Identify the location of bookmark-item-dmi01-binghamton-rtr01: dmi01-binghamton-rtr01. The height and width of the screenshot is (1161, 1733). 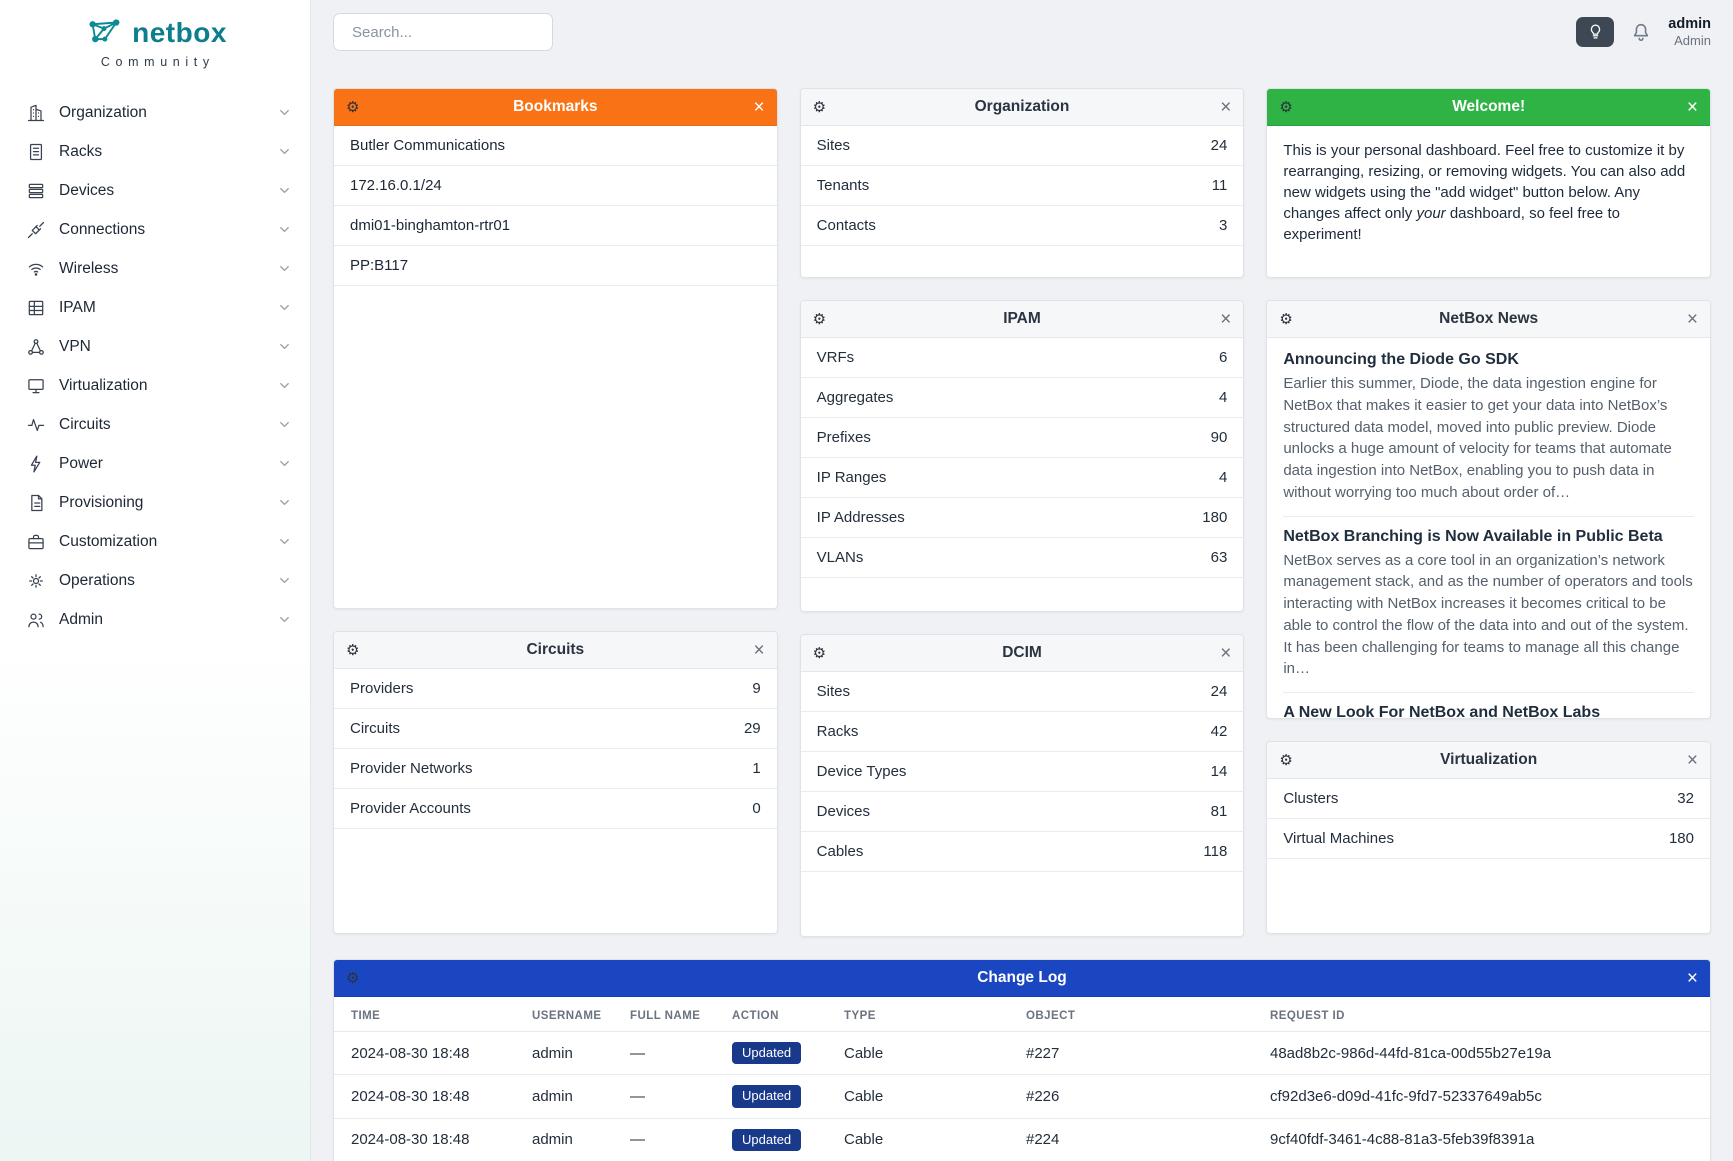
(555, 226).